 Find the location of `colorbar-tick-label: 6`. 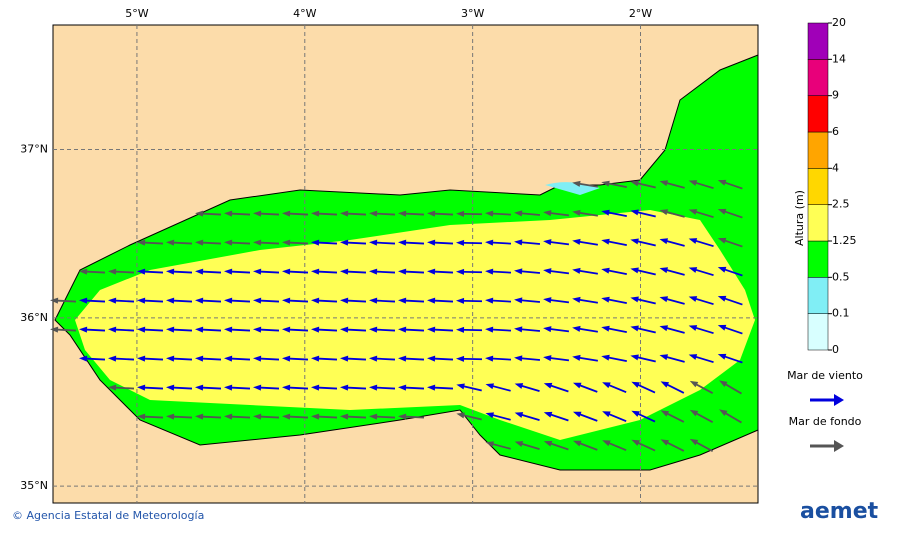

colorbar-tick-label: 6 is located at coordinates (835, 131).